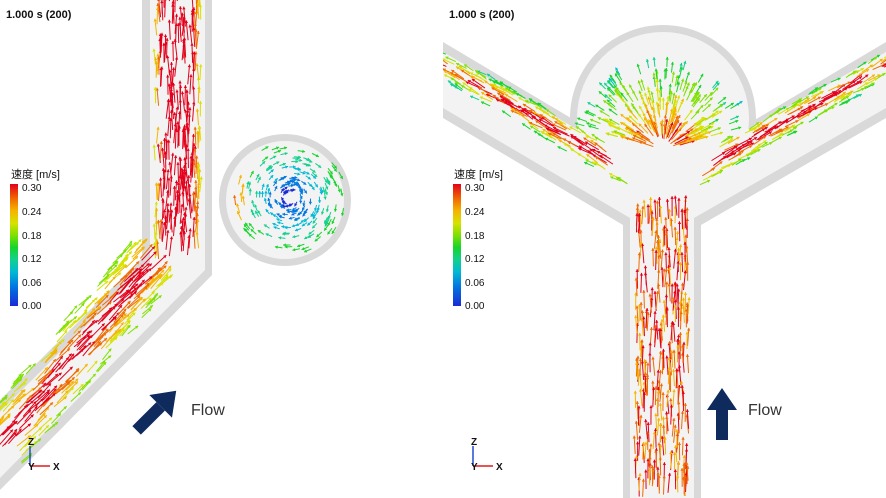 The image size is (886, 498). What do you see at coordinates (722, 414) in the screenshot?
I see `right-flow-direction-arrow` at bounding box center [722, 414].